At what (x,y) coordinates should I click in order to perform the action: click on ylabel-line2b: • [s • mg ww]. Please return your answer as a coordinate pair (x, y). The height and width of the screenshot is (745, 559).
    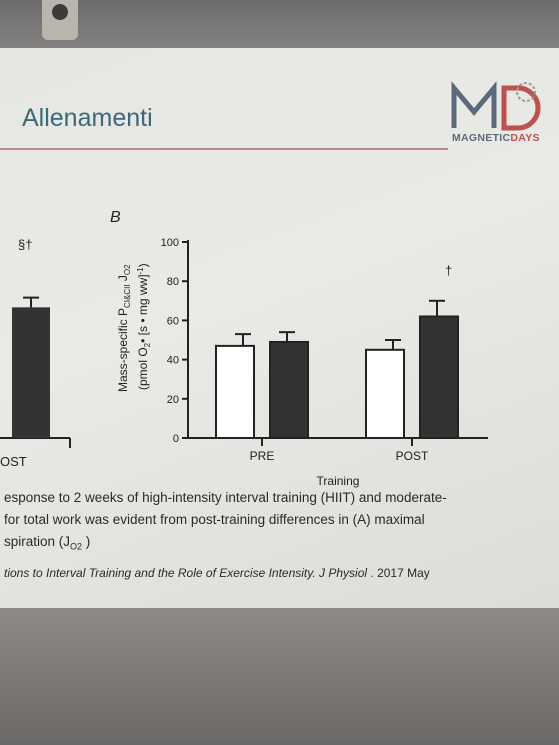
    Looking at the image, I should click on (143, 308).